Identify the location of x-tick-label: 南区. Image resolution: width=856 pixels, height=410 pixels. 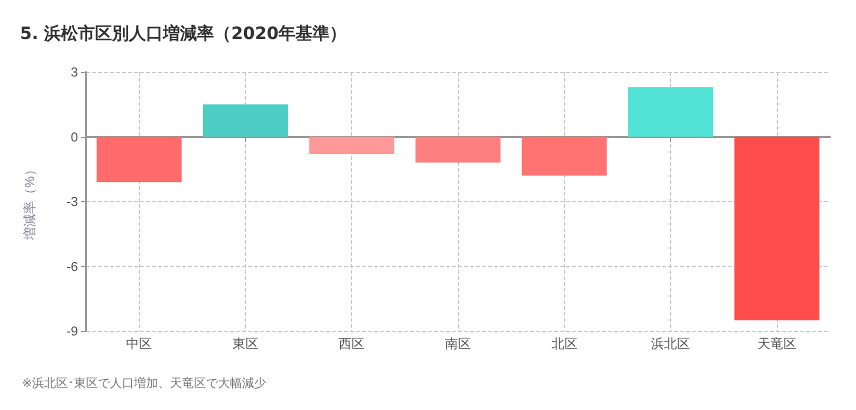
(458, 343).